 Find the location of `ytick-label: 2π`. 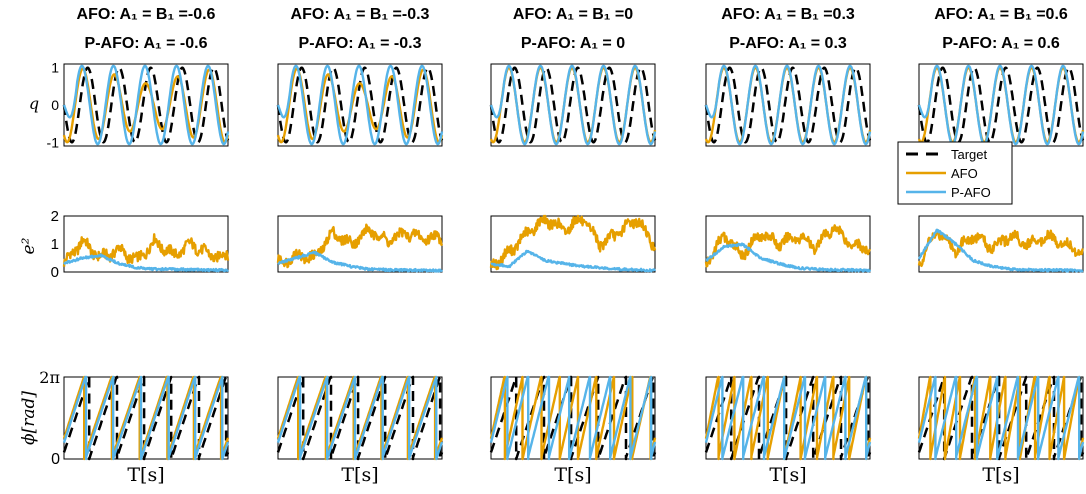

ytick-label: 2π is located at coordinates (49, 377).